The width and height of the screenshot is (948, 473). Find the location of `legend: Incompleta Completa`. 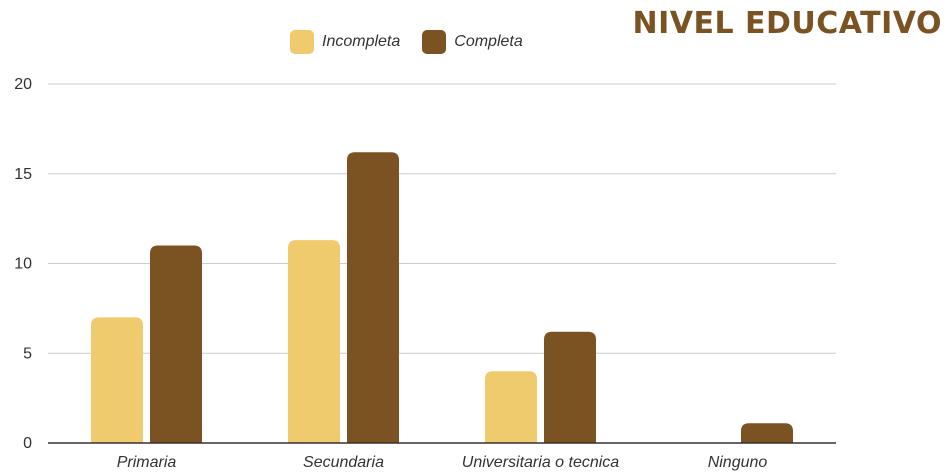

legend: Incompleta Completa is located at coordinates (406, 42).